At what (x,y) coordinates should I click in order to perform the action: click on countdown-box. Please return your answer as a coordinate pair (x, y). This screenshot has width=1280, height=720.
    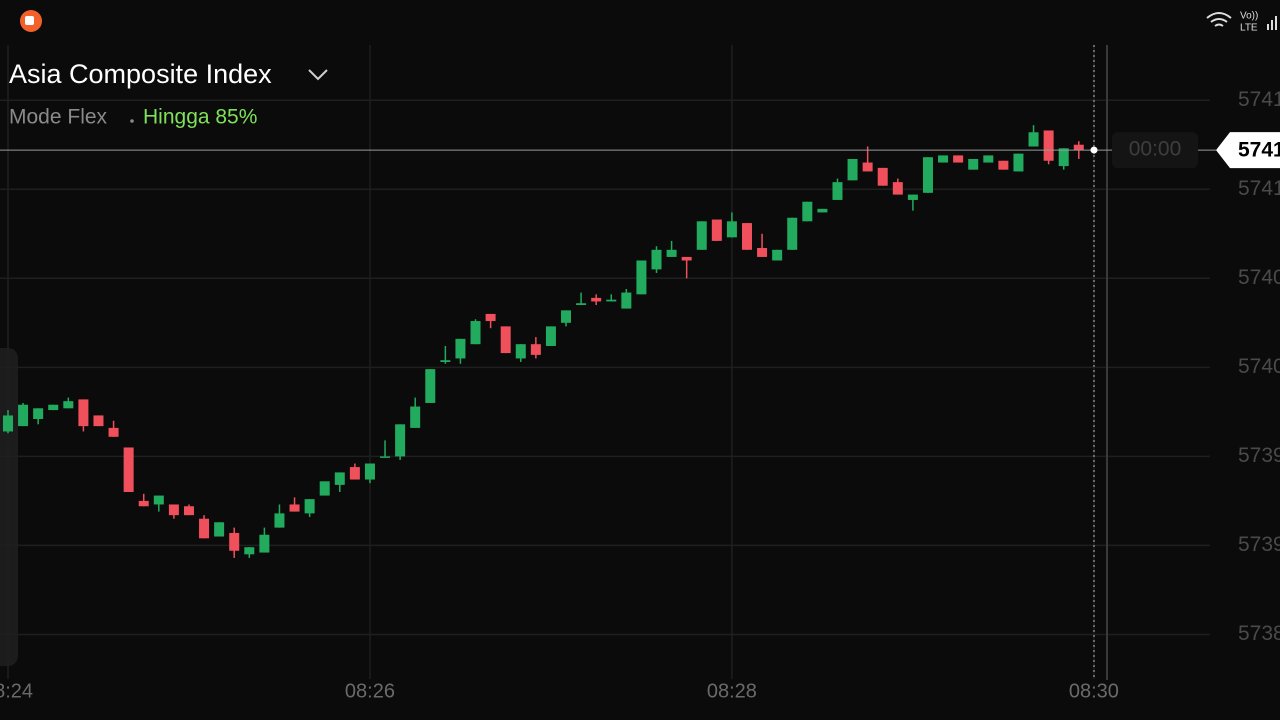
    Looking at the image, I should click on (1155, 150).